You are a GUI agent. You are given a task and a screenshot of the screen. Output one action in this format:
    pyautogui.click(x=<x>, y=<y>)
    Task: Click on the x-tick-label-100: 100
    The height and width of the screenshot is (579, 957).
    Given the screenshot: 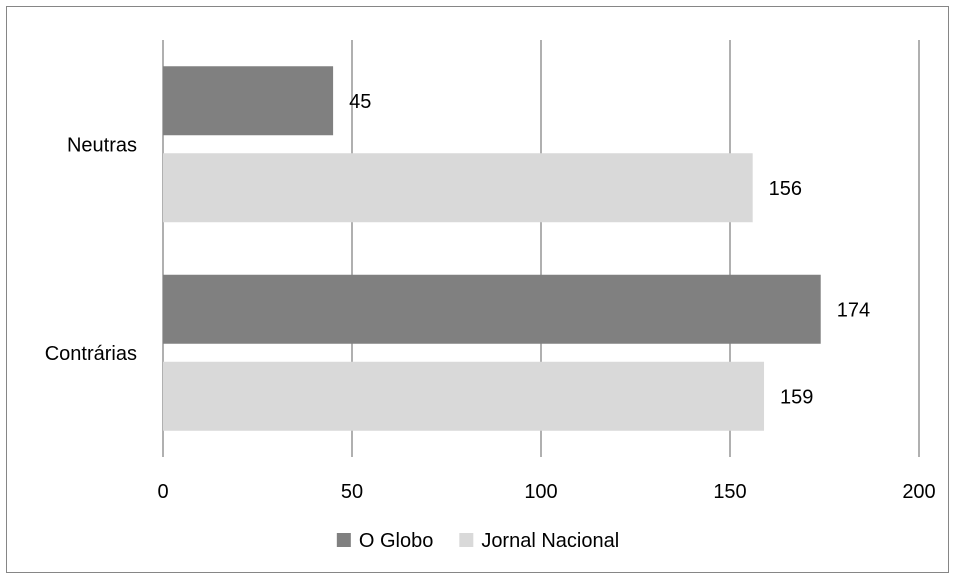 What is the action you would take?
    pyautogui.click(x=540, y=492)
    